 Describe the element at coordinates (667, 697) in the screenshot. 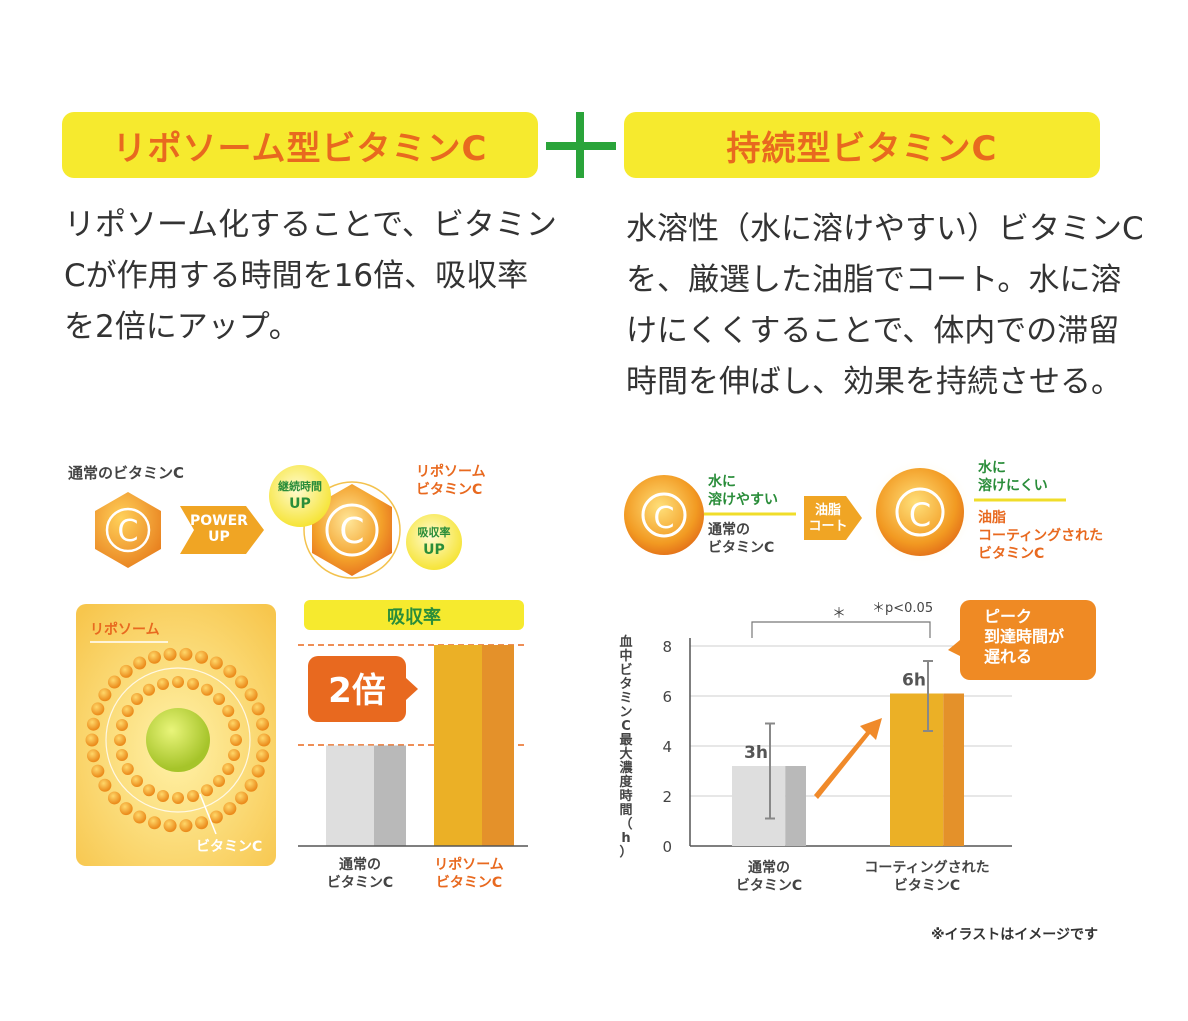

I see `y-tick-label: 6` at that location.